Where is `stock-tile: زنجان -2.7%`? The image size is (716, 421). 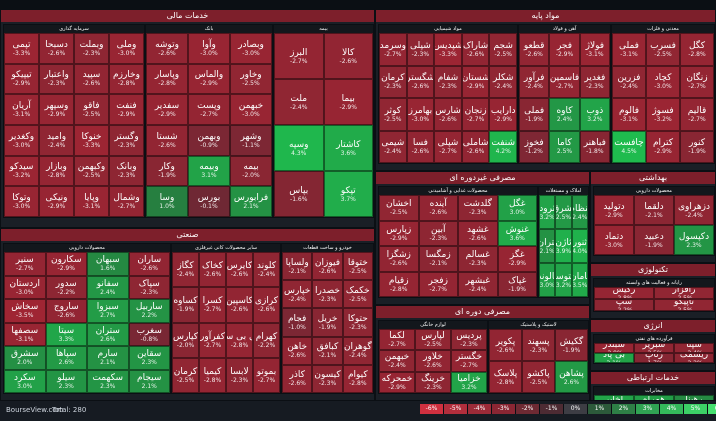 stock-tile: زنجان -2.7% is located at coordinates (475, 114).